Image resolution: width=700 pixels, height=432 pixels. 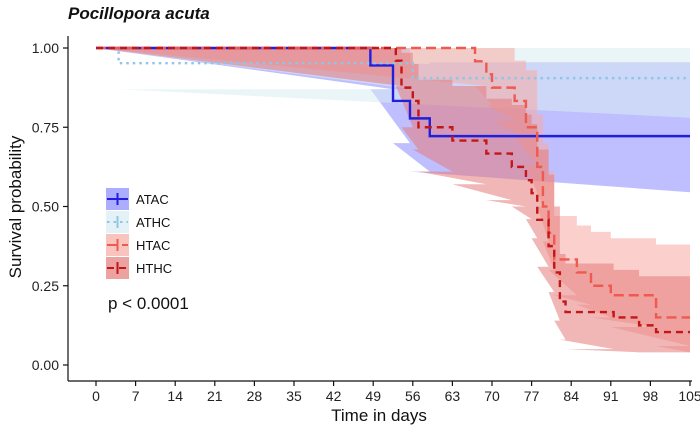 What do you see at coordinates (96, 396) in the screenshot?
I see `x-tick-label: 0` at bounding box center [96, 396].